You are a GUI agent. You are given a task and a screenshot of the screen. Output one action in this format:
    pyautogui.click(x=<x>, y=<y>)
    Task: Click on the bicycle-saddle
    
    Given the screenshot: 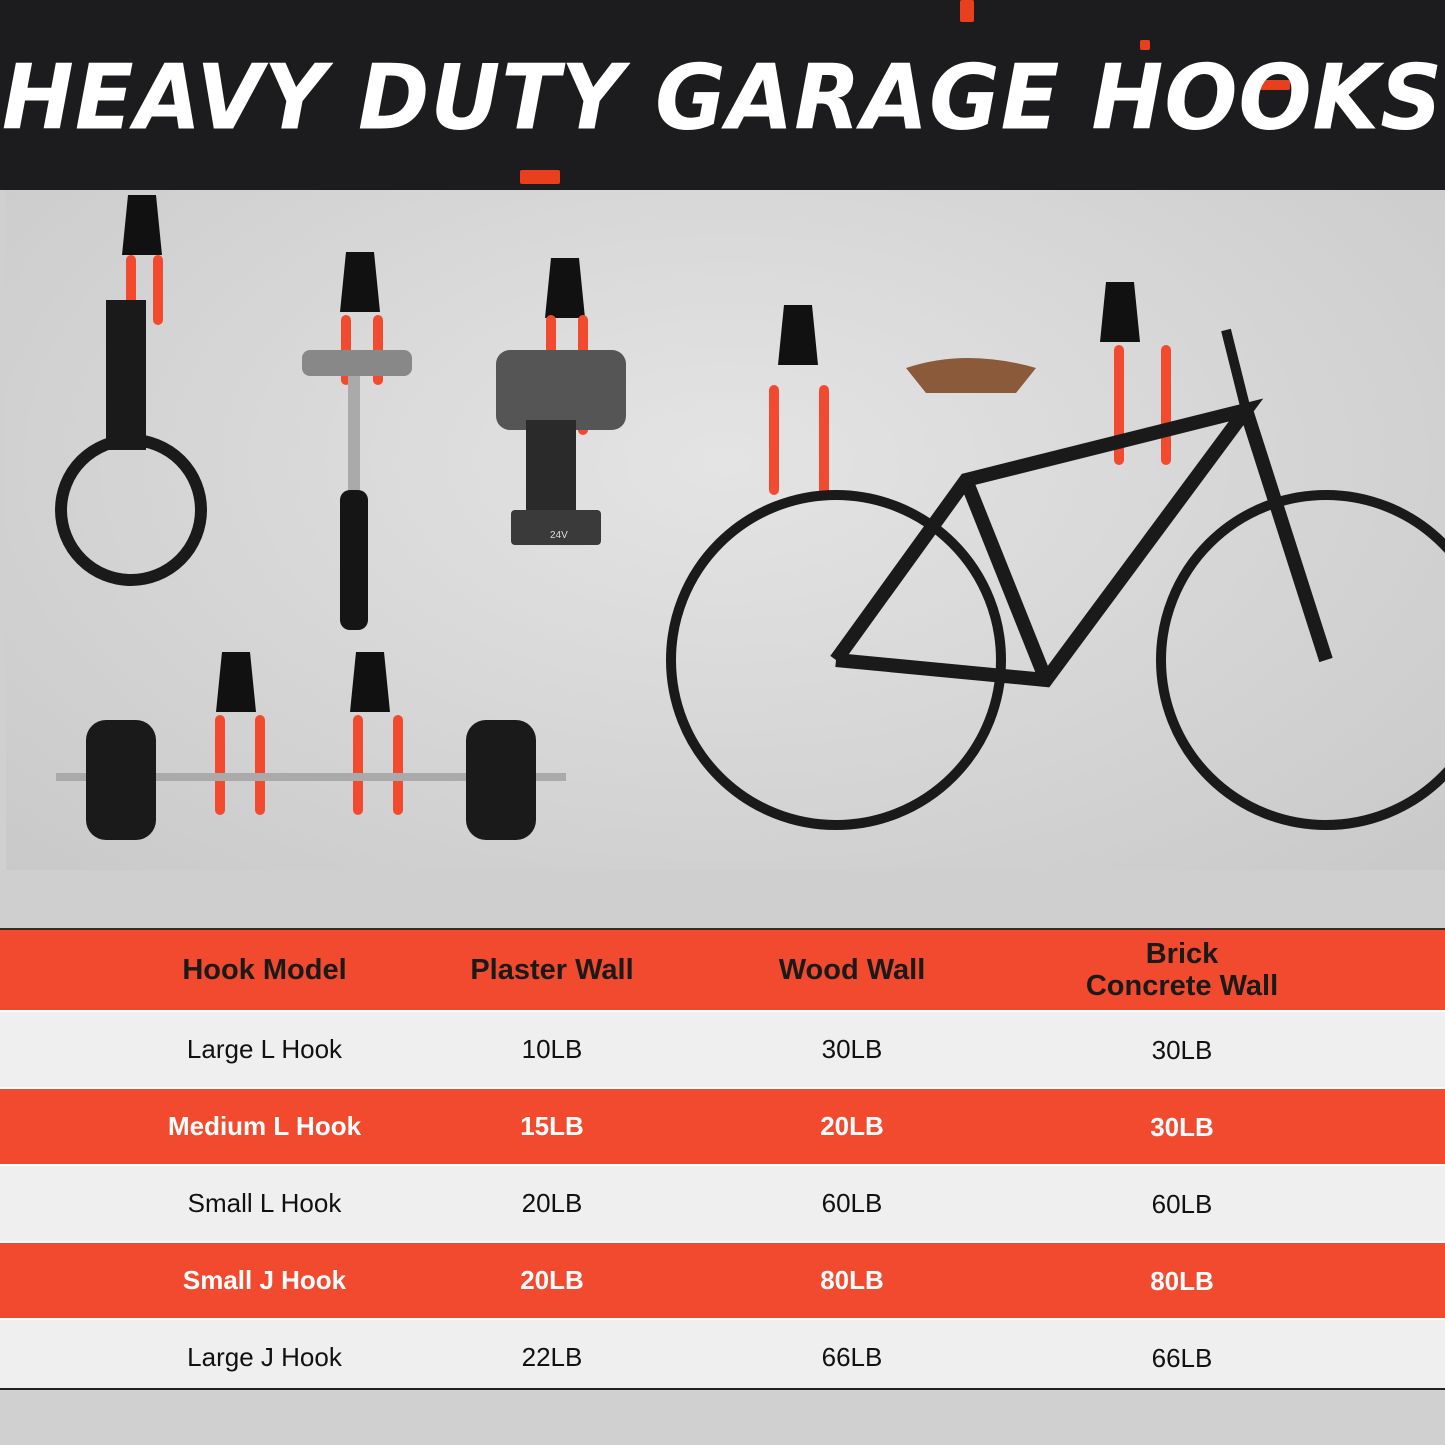 What is the action you would take?
    pyautogui.click(x=971, y=375)
    